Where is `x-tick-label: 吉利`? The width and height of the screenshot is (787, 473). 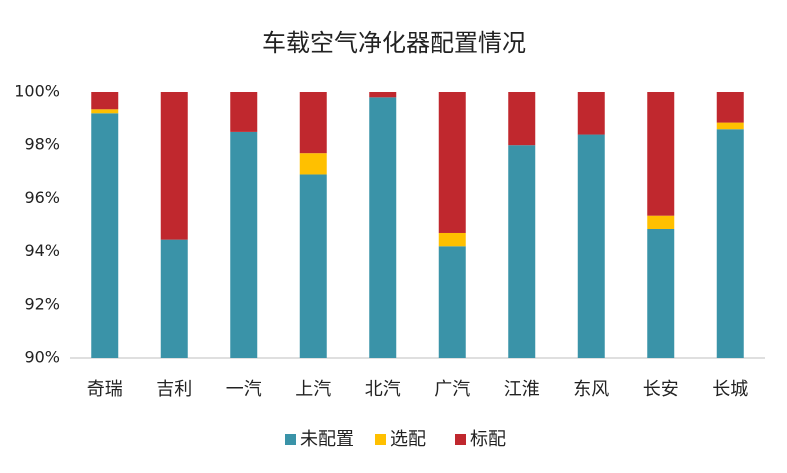 x-tick-label: 吉利 is located at coordinates (174, 389).